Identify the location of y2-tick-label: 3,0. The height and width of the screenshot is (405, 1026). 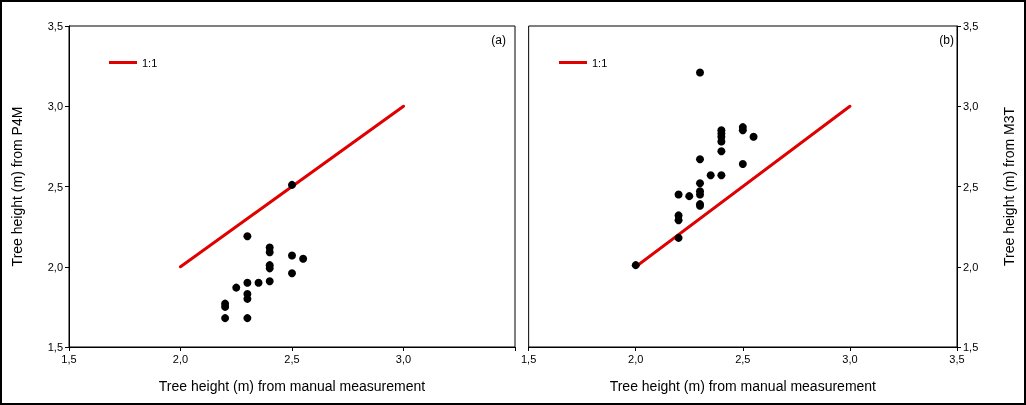
(971, 106).